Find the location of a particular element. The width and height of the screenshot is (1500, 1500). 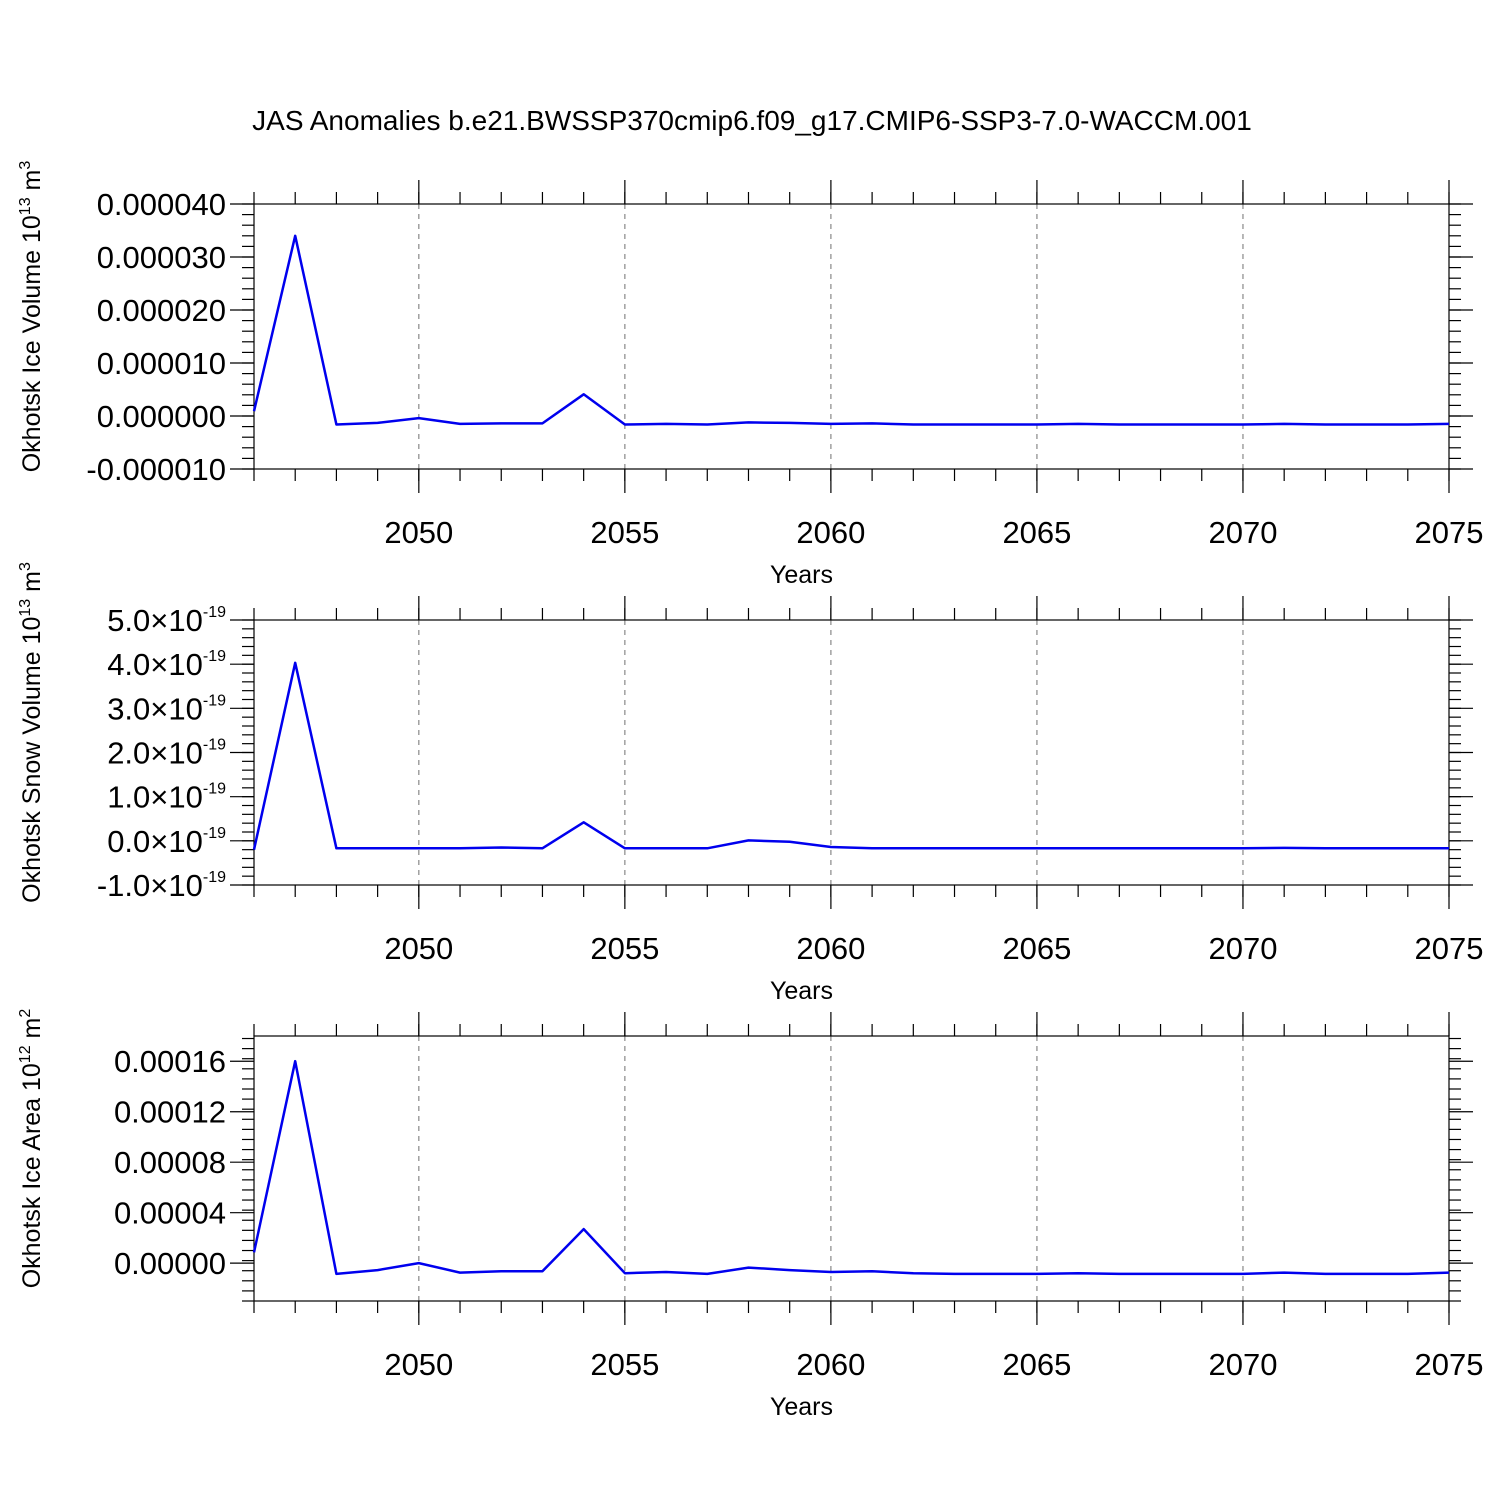

y-tick-label: 0.00008 is located at coordinates (170, 1162).